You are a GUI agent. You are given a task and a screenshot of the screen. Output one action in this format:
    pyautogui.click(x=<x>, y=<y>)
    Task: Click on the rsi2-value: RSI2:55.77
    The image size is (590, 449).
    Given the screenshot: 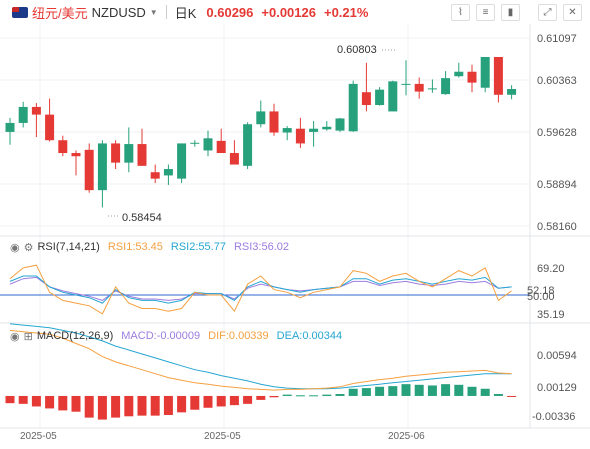 What is the action you would take?
    pyautogui.click(x=198, y=247)
    